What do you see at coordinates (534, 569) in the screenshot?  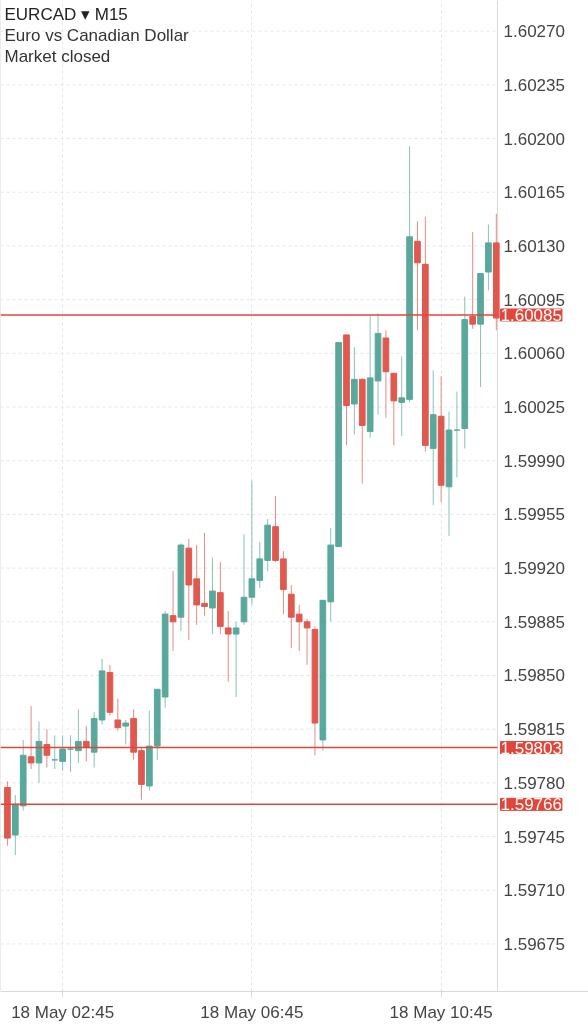 I see `y-tick-label: 1.59920` at bounding box center [534, 569].